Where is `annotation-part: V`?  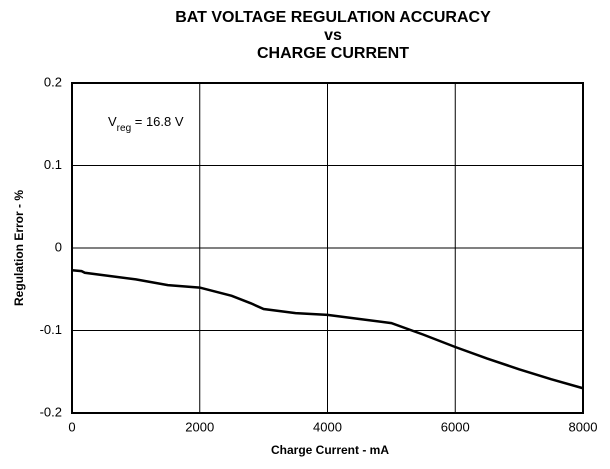 annotation-part: V is located at coordinates (112, 121).